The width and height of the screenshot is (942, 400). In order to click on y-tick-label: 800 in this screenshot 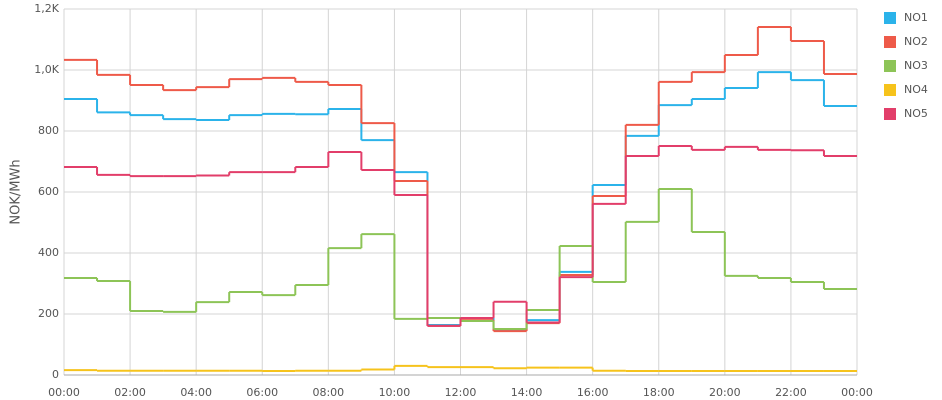, I will do `click(48, 130)`.